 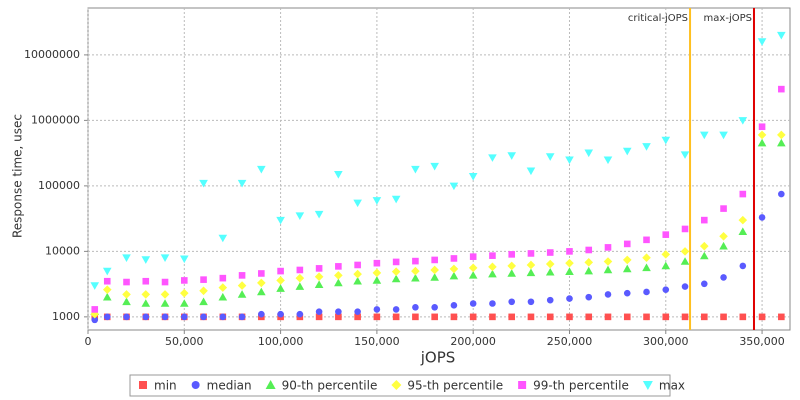 I want to click on marker-label: critical-jOPS, so click(x=658, y=18).